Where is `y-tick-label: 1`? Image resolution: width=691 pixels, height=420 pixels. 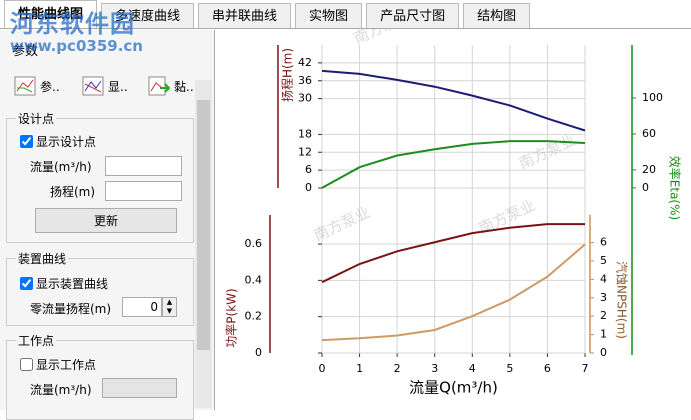 y-tick-label: 1 is located at coordinates (603, 334).